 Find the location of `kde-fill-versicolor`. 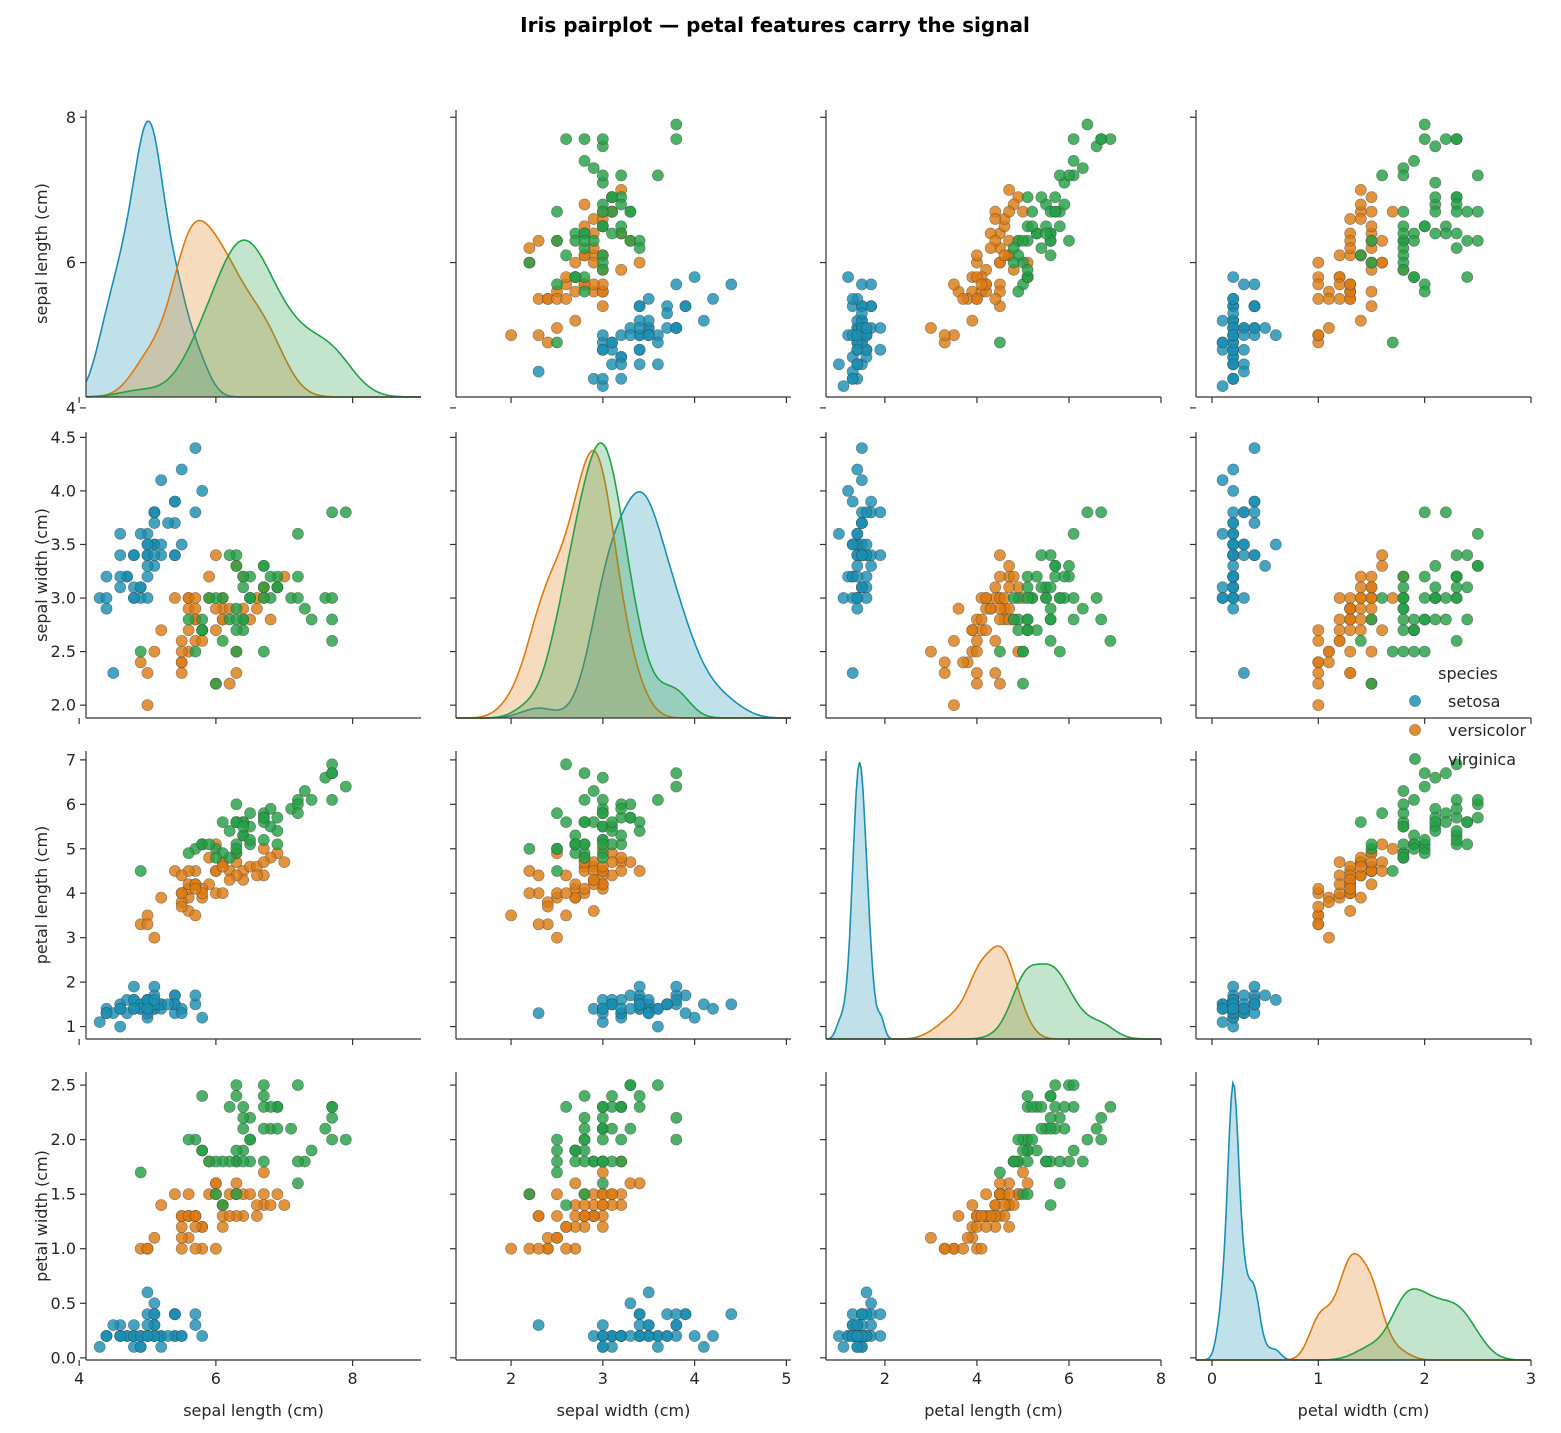

kde-fill-versicolor is located at coordinates (1363, 1306).